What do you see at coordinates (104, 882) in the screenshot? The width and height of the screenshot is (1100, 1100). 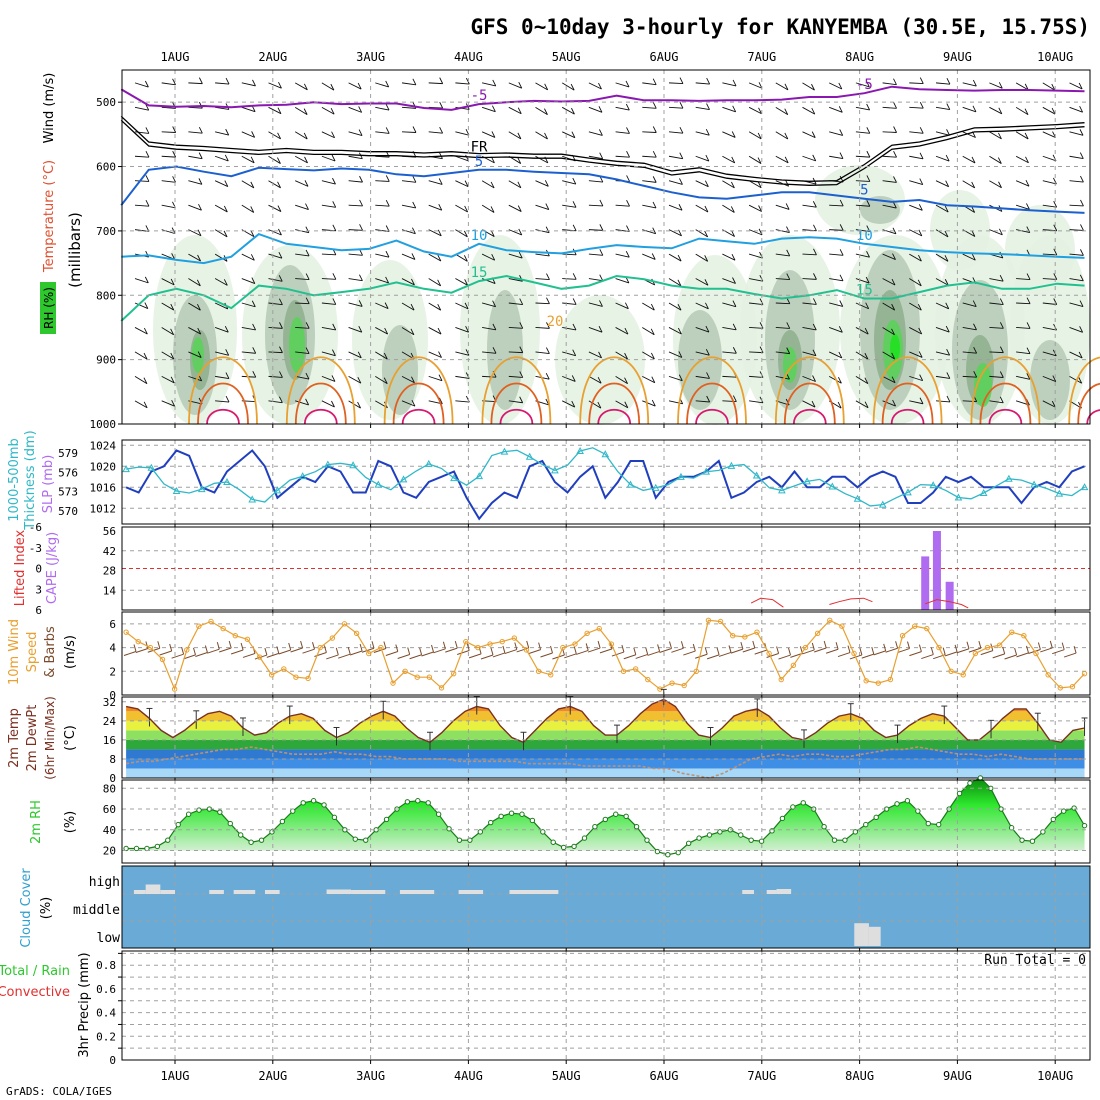 I see `y-tick-label: high` at bounding box center [104, 882].